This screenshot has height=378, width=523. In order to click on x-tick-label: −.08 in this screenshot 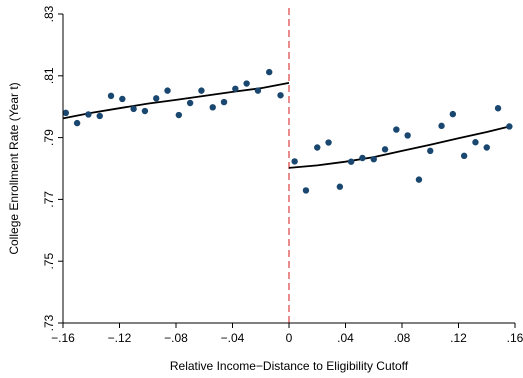, I will do `click(176, 338)`.